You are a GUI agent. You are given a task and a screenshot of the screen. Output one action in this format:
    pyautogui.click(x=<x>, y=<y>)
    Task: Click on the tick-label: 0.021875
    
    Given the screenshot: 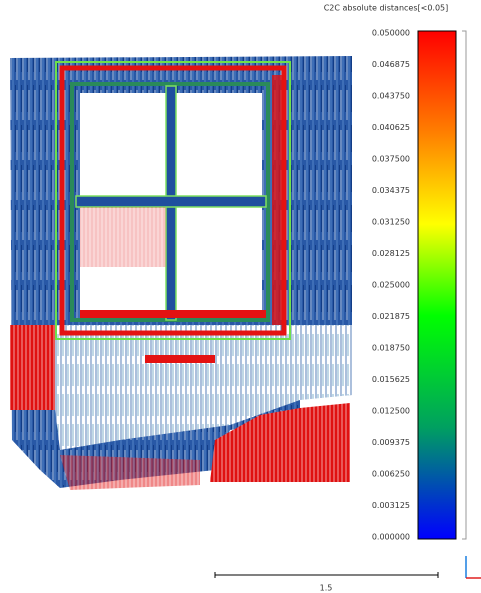 What is the action you would take?
    pyautogui.click(x=391, y=316)
    